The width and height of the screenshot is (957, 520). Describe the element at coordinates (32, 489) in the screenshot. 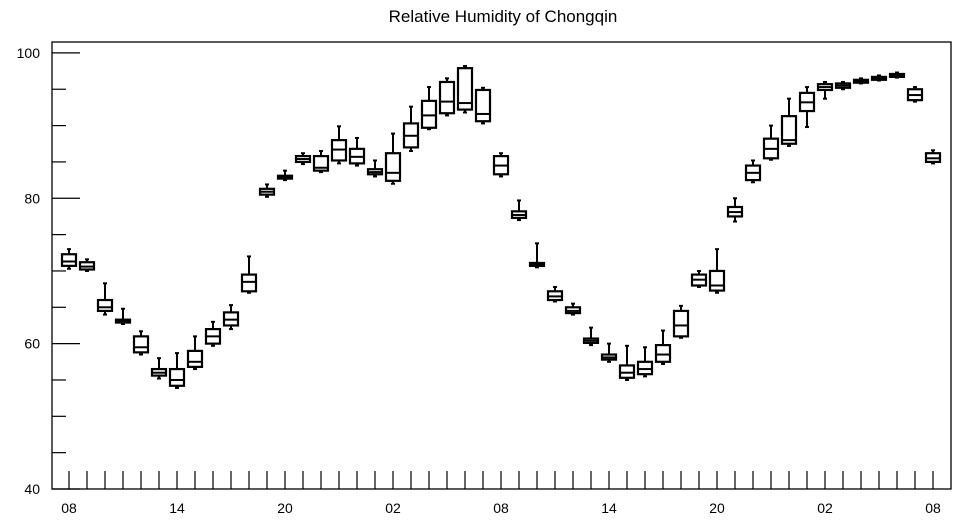

I see `y-tick-label: 40` at that location.